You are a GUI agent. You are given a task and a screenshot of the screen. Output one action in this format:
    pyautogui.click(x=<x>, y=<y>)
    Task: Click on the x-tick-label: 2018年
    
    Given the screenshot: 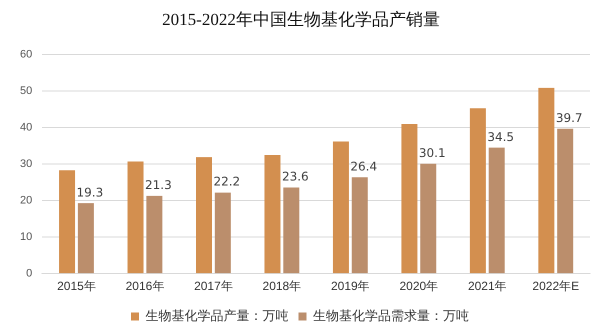 What is the action you would take?
    pyautogui.click(x=282, y=286)
    